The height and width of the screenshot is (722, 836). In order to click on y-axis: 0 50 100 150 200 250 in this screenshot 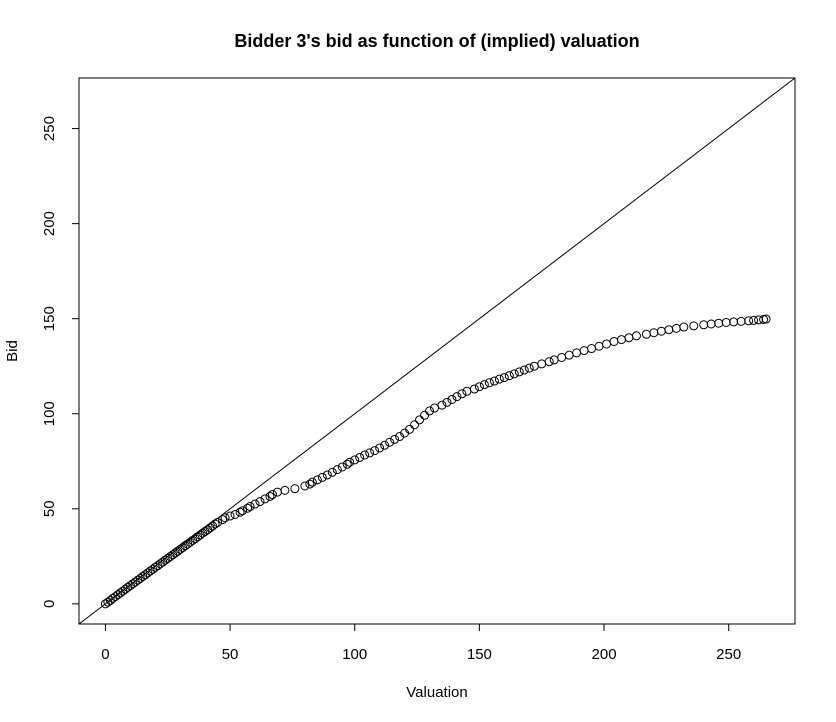, I will do `click(60, 362)`.